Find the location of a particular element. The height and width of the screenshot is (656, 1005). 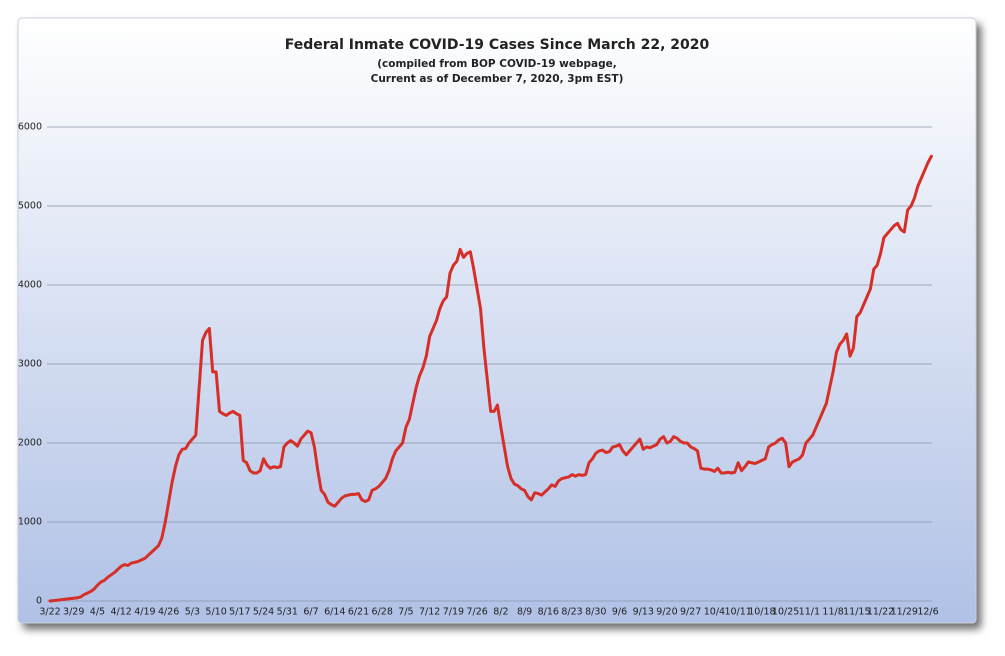

x-tick-label: 7/19 is located at coordinates (453, 612).